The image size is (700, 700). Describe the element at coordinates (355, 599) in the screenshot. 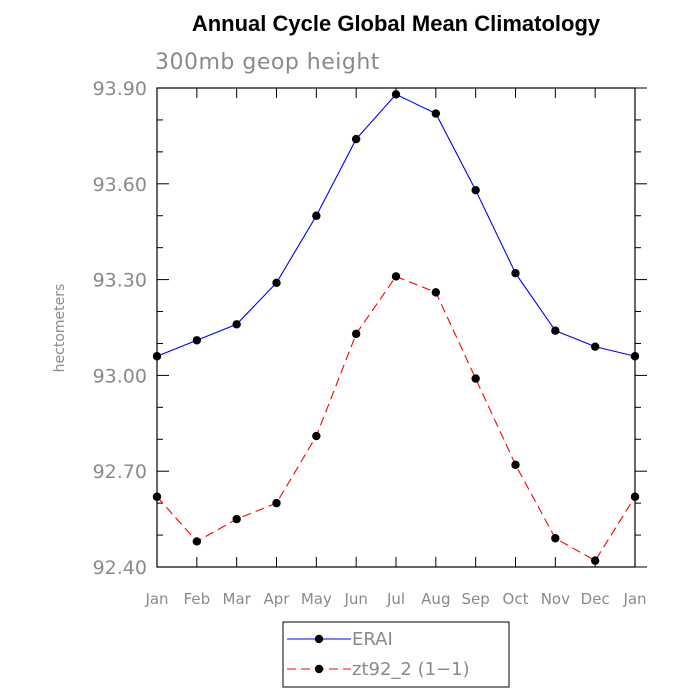

I see `x-tick-label: Jun` at that location.